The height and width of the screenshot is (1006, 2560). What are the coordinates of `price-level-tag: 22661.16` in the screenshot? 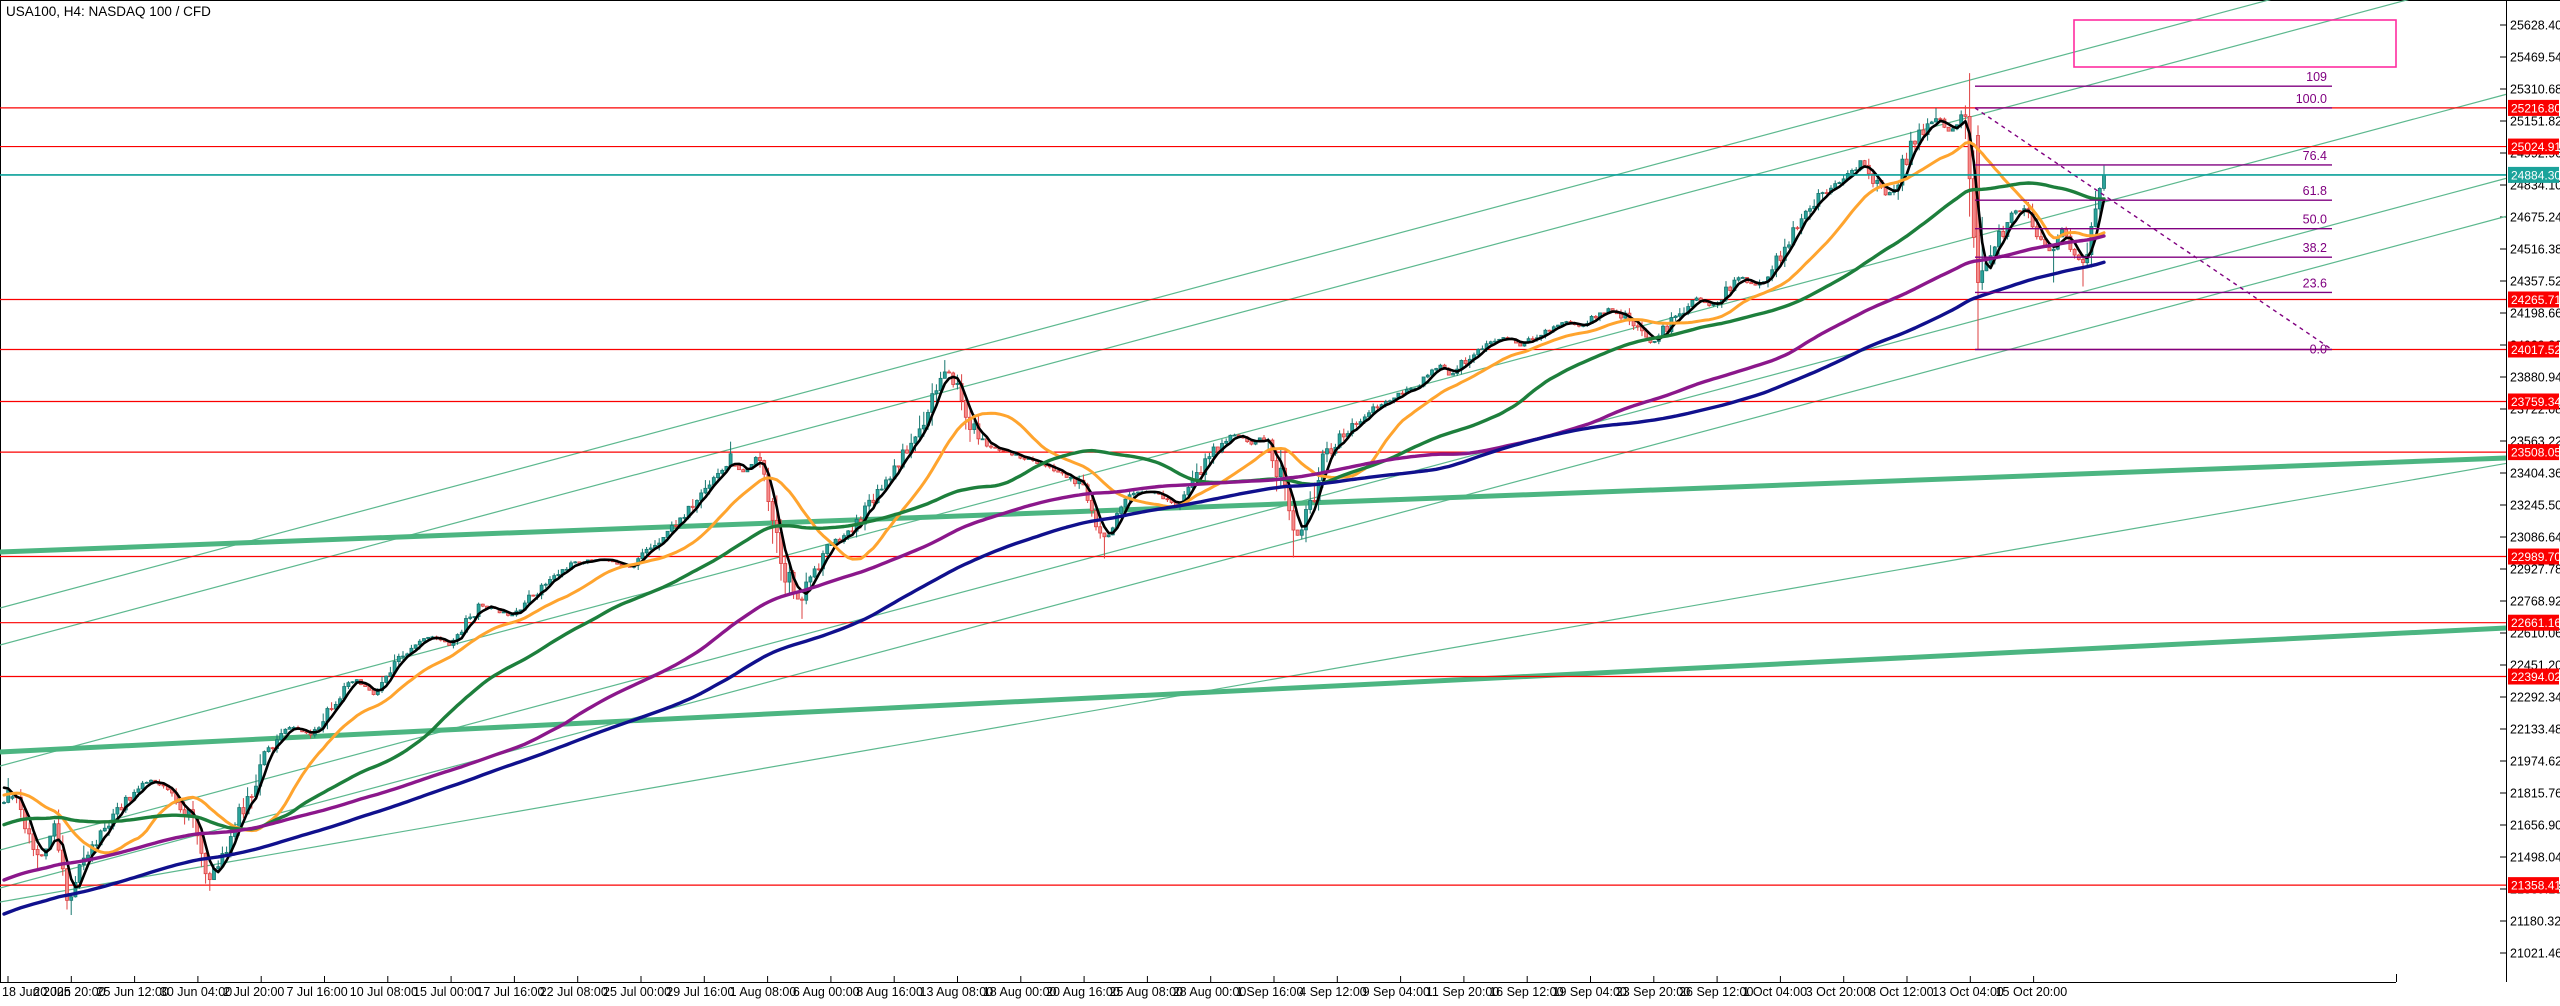 It's located at (2535, 623).